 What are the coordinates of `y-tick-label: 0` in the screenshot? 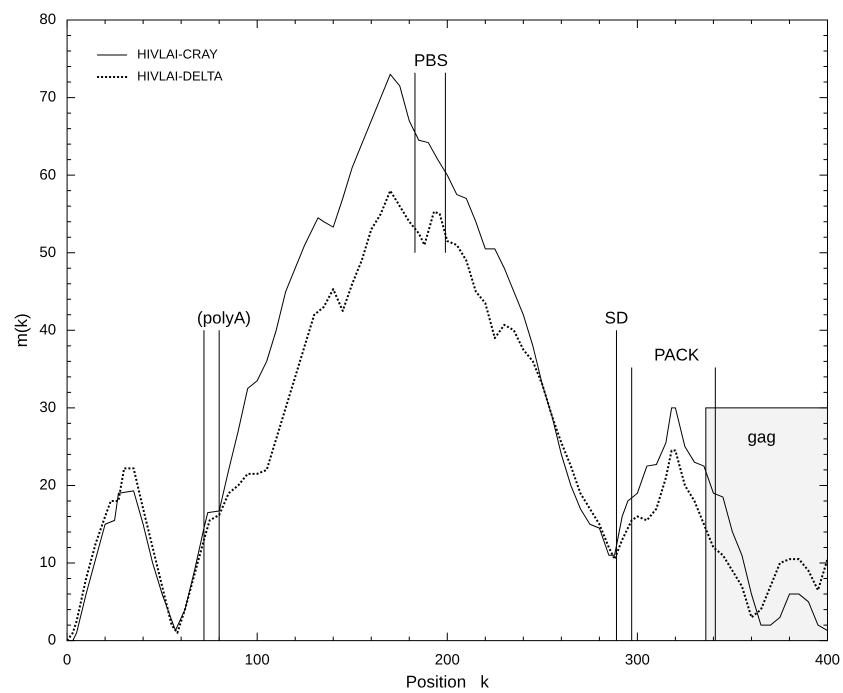 It's located at (52, 640).